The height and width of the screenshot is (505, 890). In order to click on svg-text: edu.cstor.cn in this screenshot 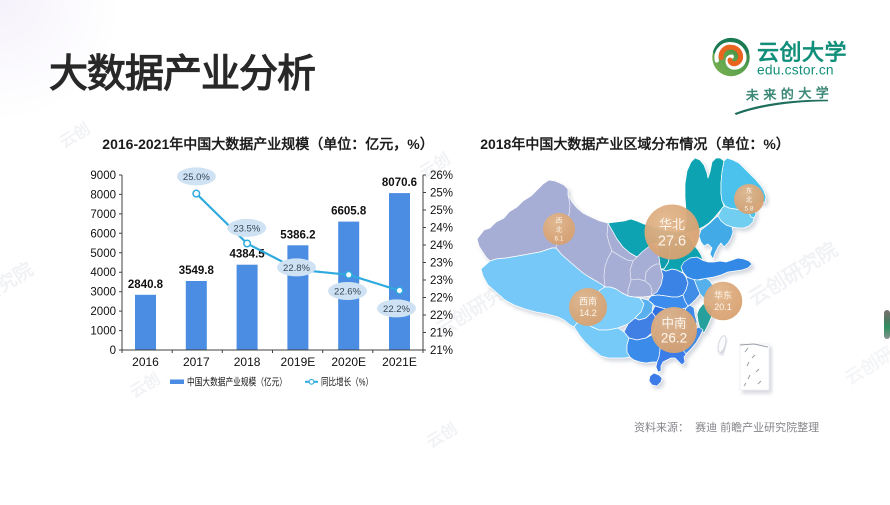, I will do `click(795, 70)`.